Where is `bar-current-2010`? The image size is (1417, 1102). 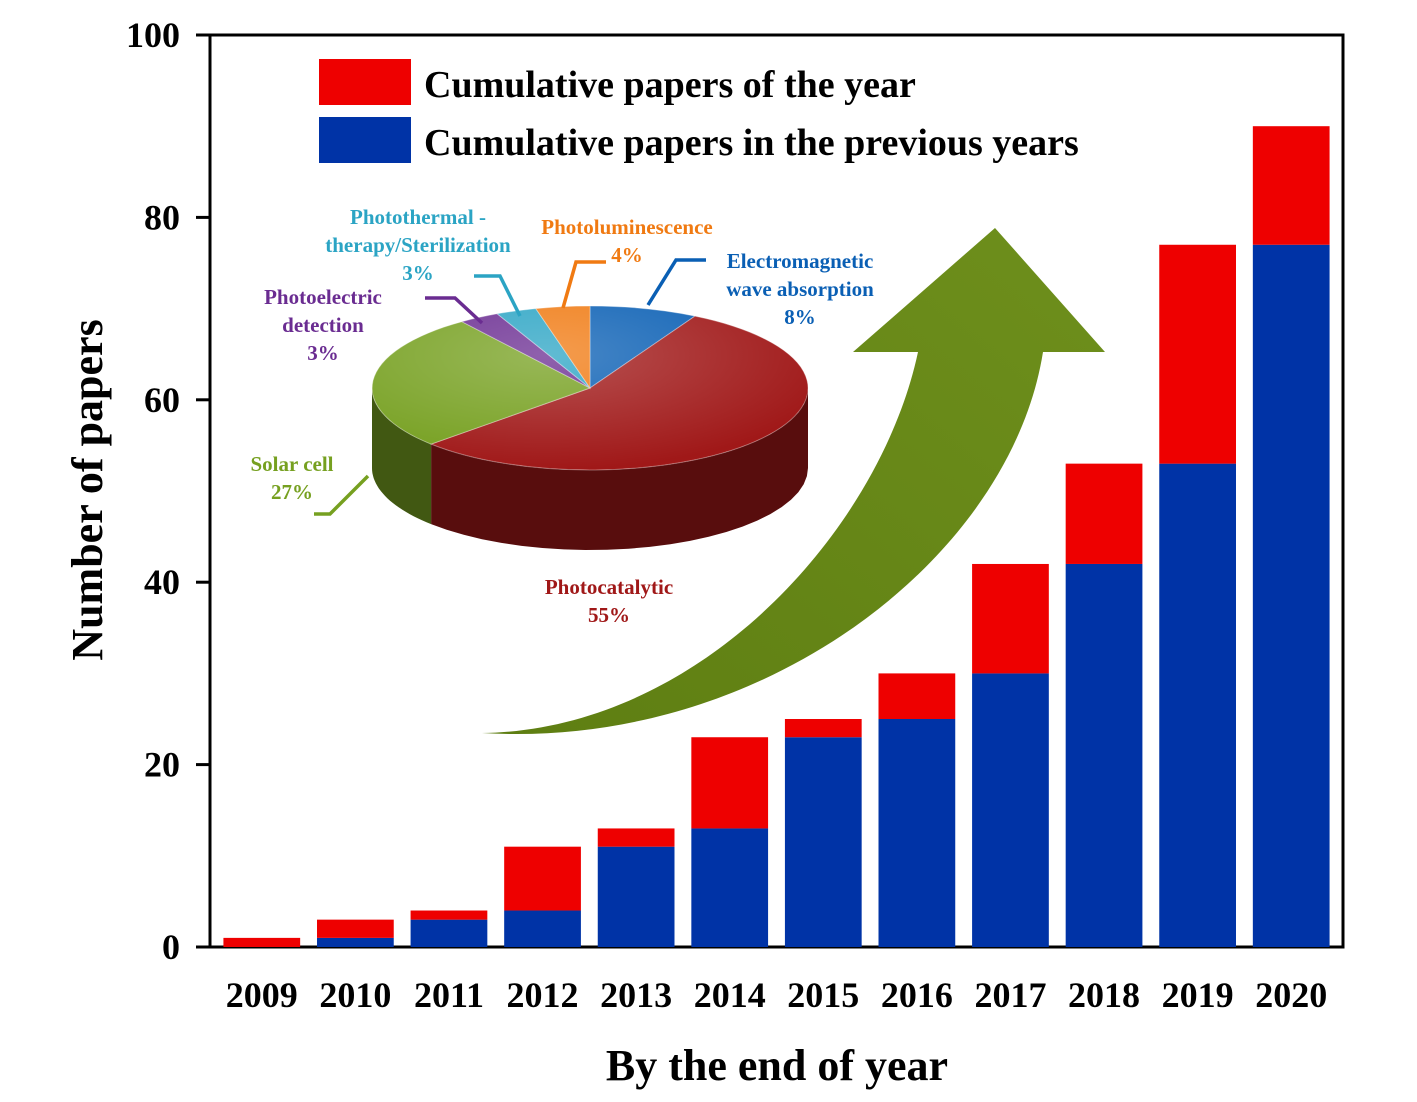 bar-current-2010 is located at coordinates (355, 928).